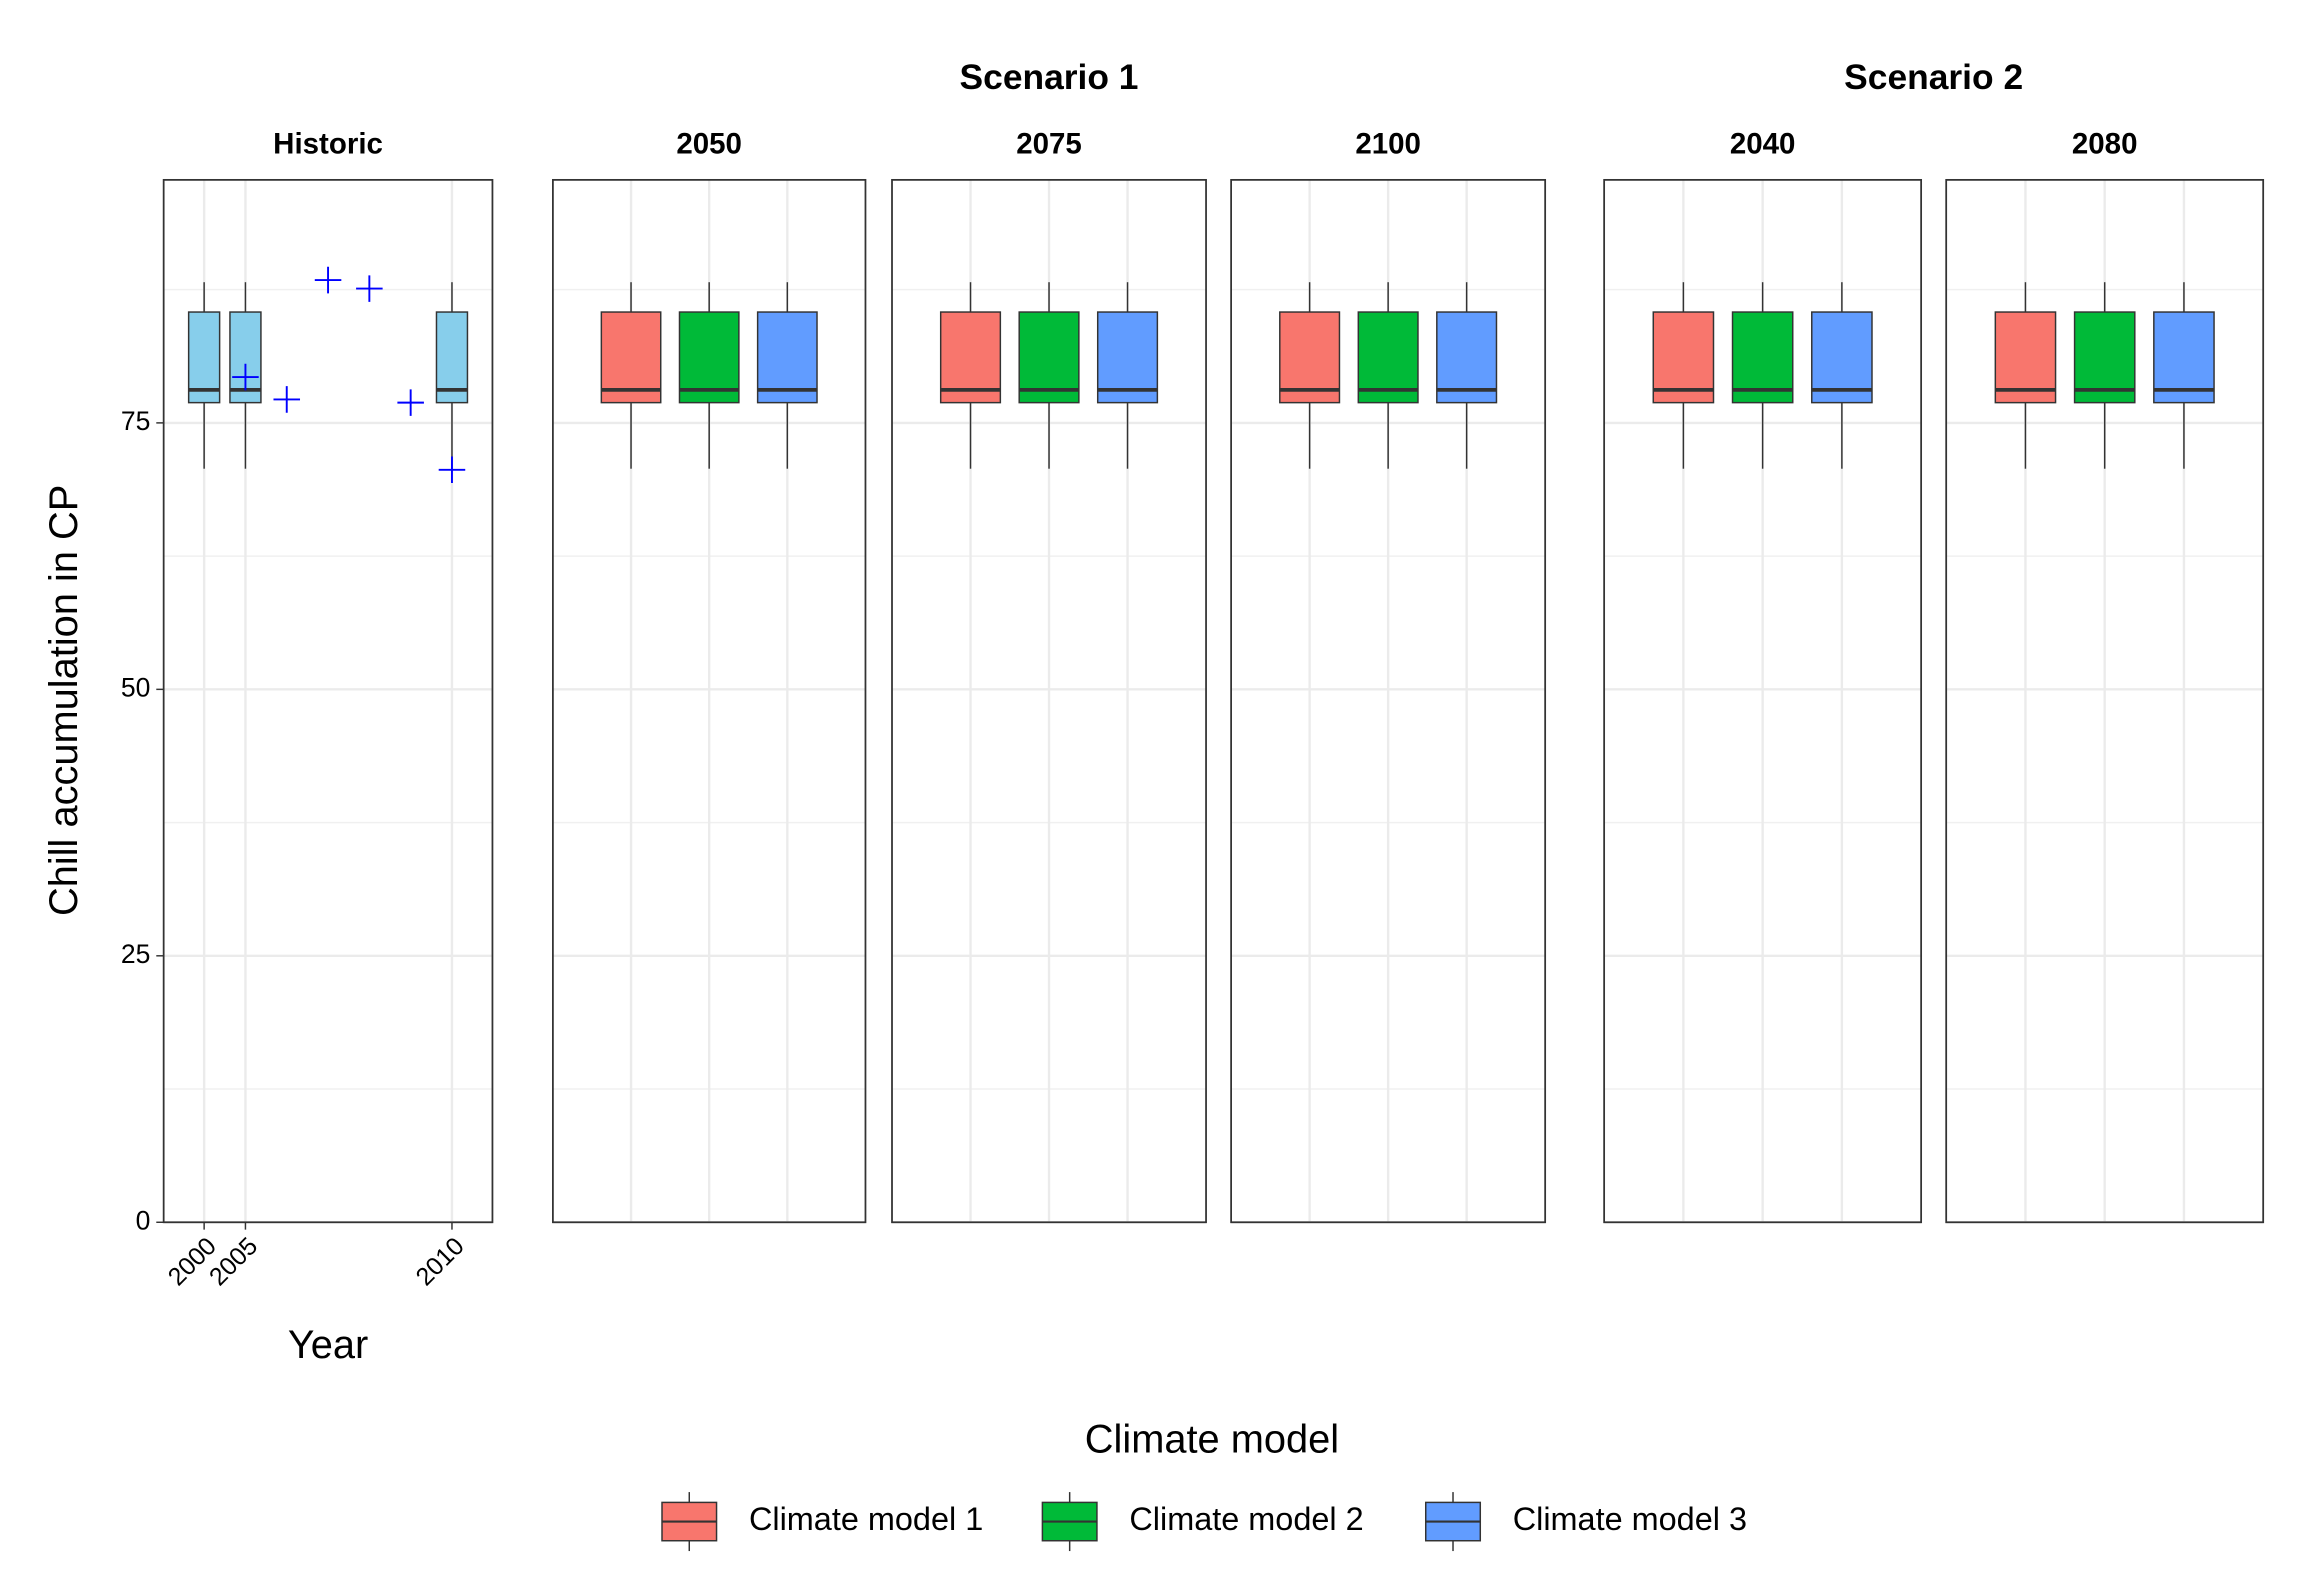 The height and width of the screenshot is (1596, 2303). What do you see at coordinates (328, 144) in the screenshot?
I see `facet-label: Historic` at bounding box center [328, 144].